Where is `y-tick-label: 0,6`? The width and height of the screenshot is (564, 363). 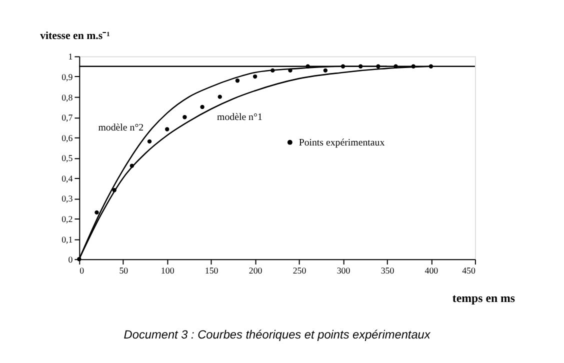 y-tick-label: 0,6 is located at coordinates (68, 137).